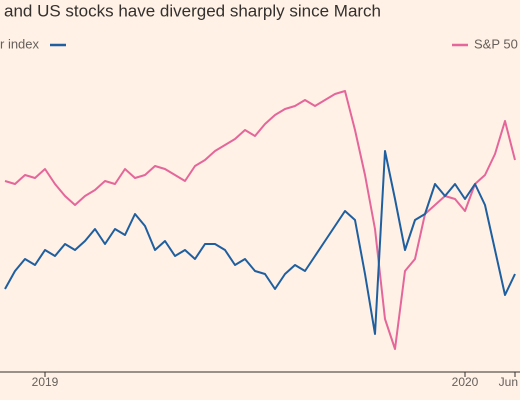 This screenshot has height=400, width=520. Describe the element at coordinates (496, 43) in the screenshot. I see `legend-label: S&P 50` at that location.